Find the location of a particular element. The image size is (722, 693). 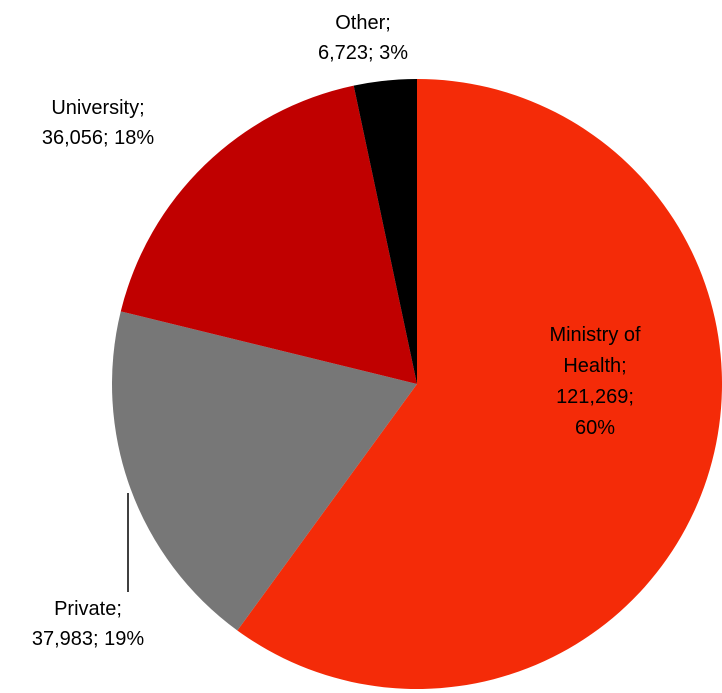

data-label-line: Other; is located at coordinates (363, 23).